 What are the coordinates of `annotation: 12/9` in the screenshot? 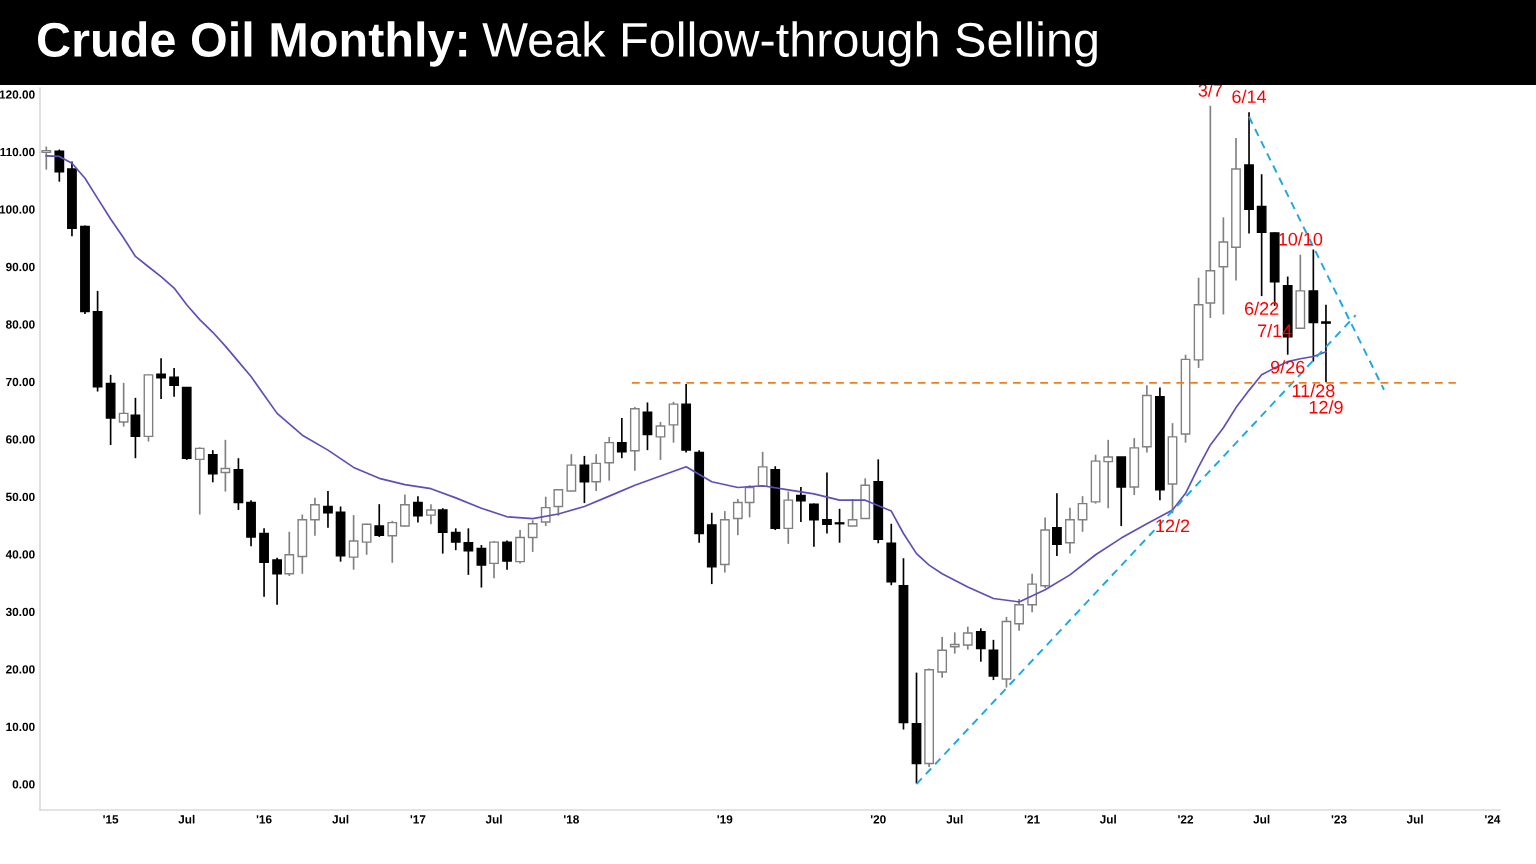 It's located at (1326, 407).